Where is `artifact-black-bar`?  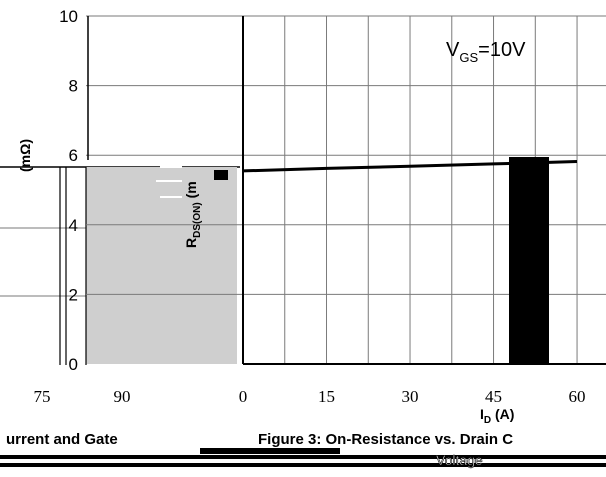
artifact-black-bar is located at coordinates (529, 261).